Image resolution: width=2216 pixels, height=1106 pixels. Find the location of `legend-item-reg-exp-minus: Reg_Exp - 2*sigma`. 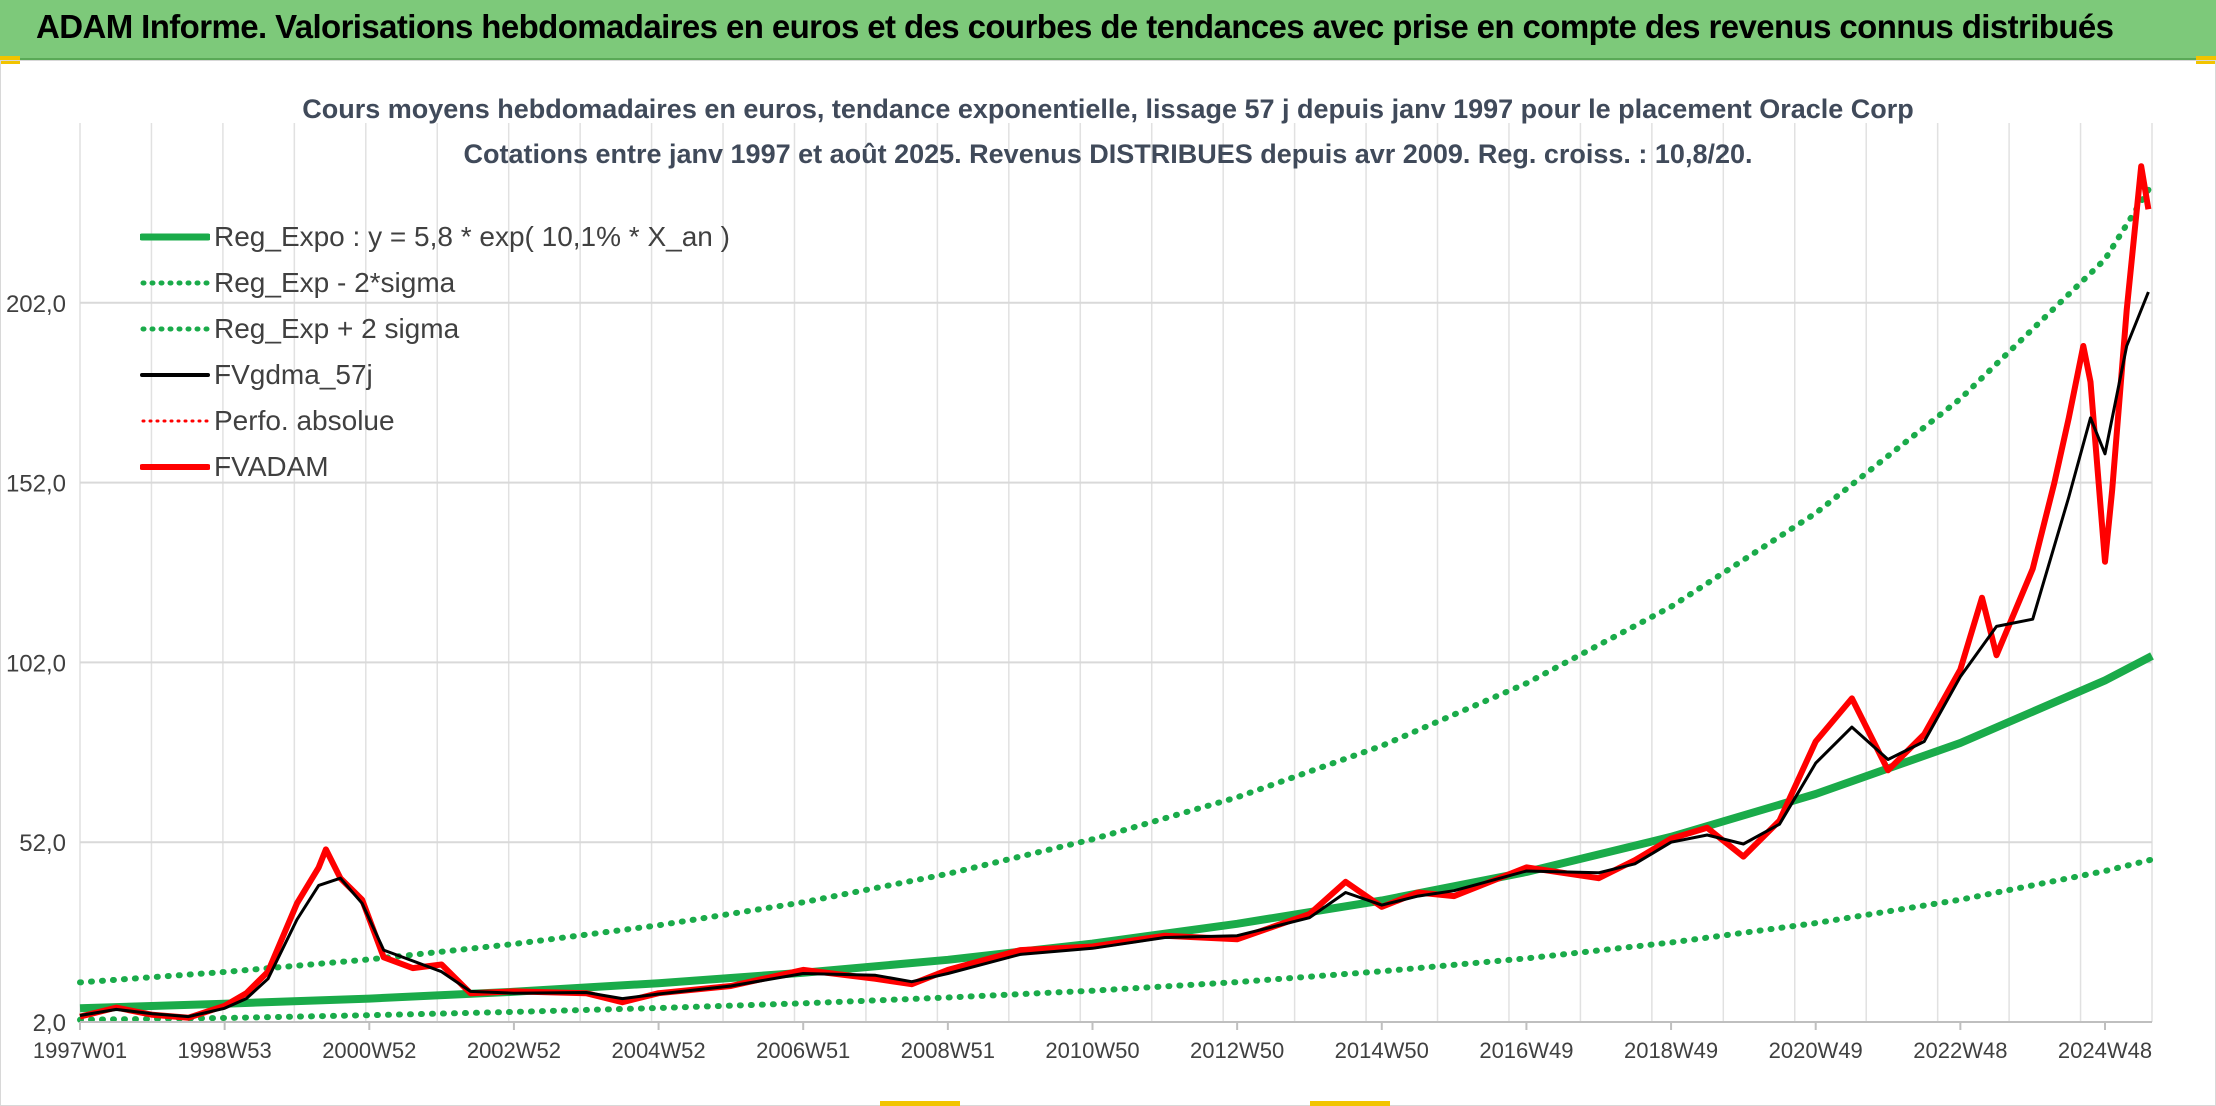

legend-item-reg-exp-minus: Reg_Exp - 2*sigma is located at coordinates (435, 283).